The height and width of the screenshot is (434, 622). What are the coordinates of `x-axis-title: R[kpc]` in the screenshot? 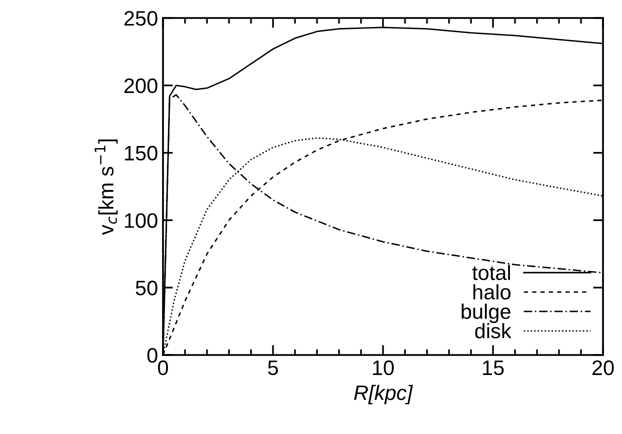 It's located at (383, 394).